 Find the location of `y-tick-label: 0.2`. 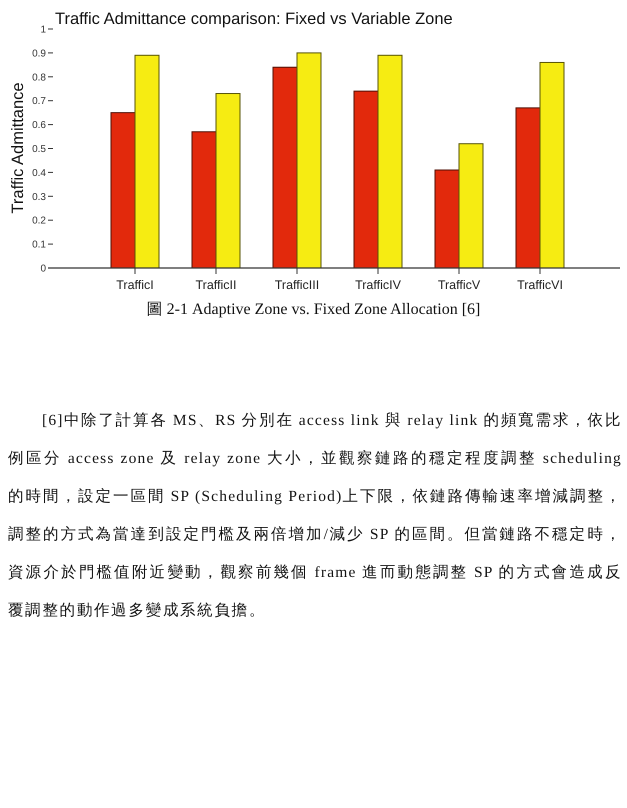

y-tick-label: 0.2 is located at coordinates (39, 221).